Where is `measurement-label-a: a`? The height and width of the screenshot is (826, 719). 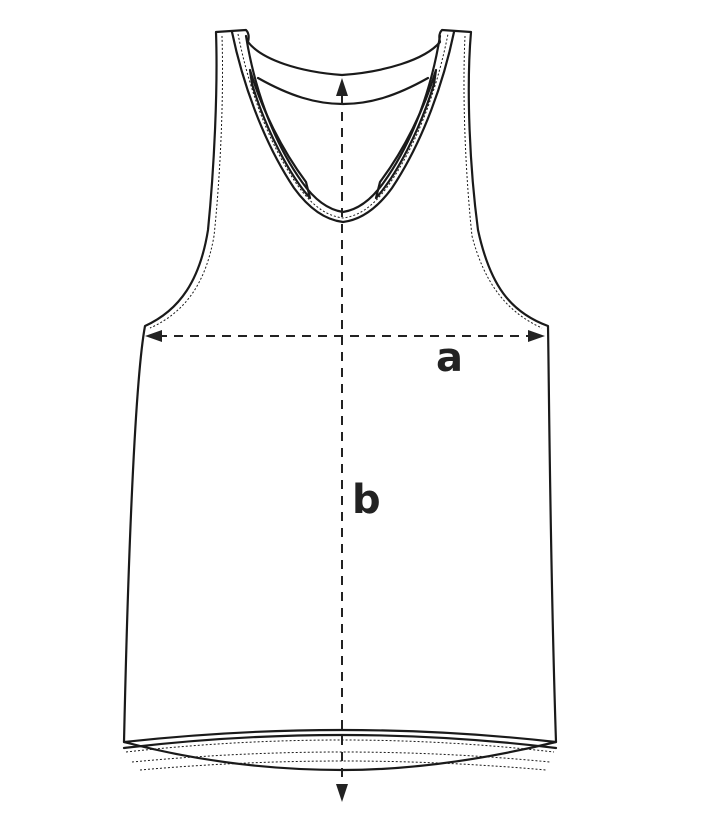
measurement-label-a: a is located at coordinates (449, 358).